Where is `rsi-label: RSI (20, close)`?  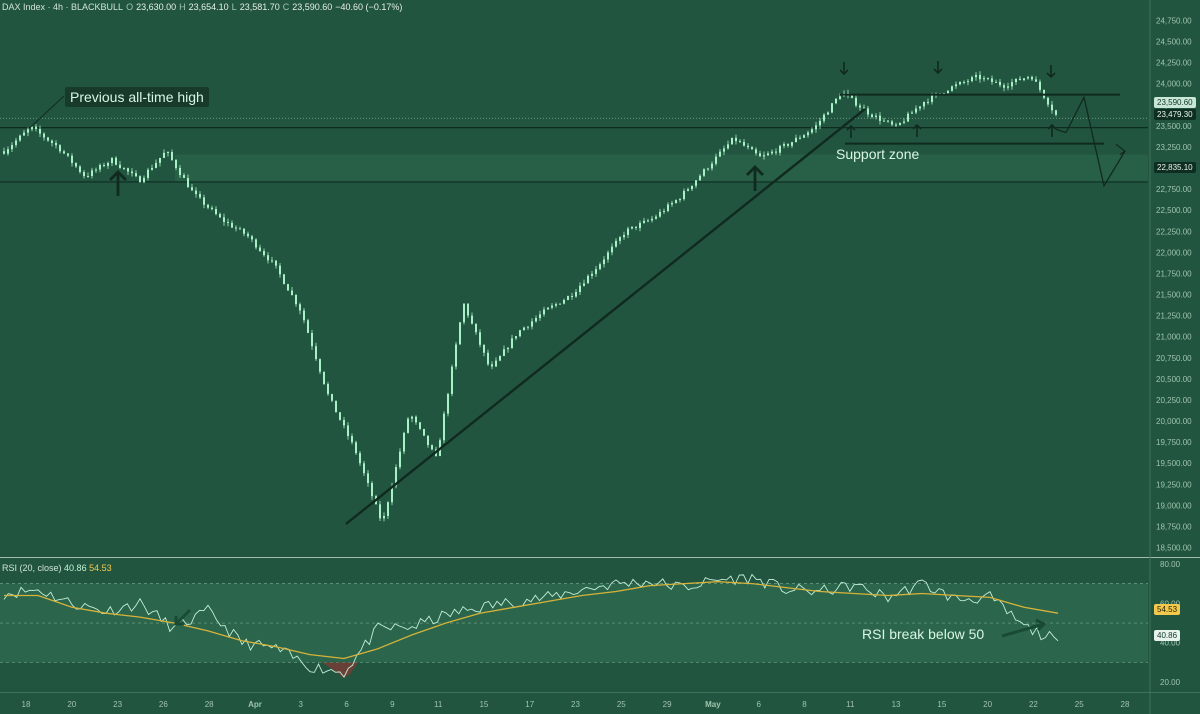 rsi-label: RSI (20, close) is located at coordinates (32, 568).